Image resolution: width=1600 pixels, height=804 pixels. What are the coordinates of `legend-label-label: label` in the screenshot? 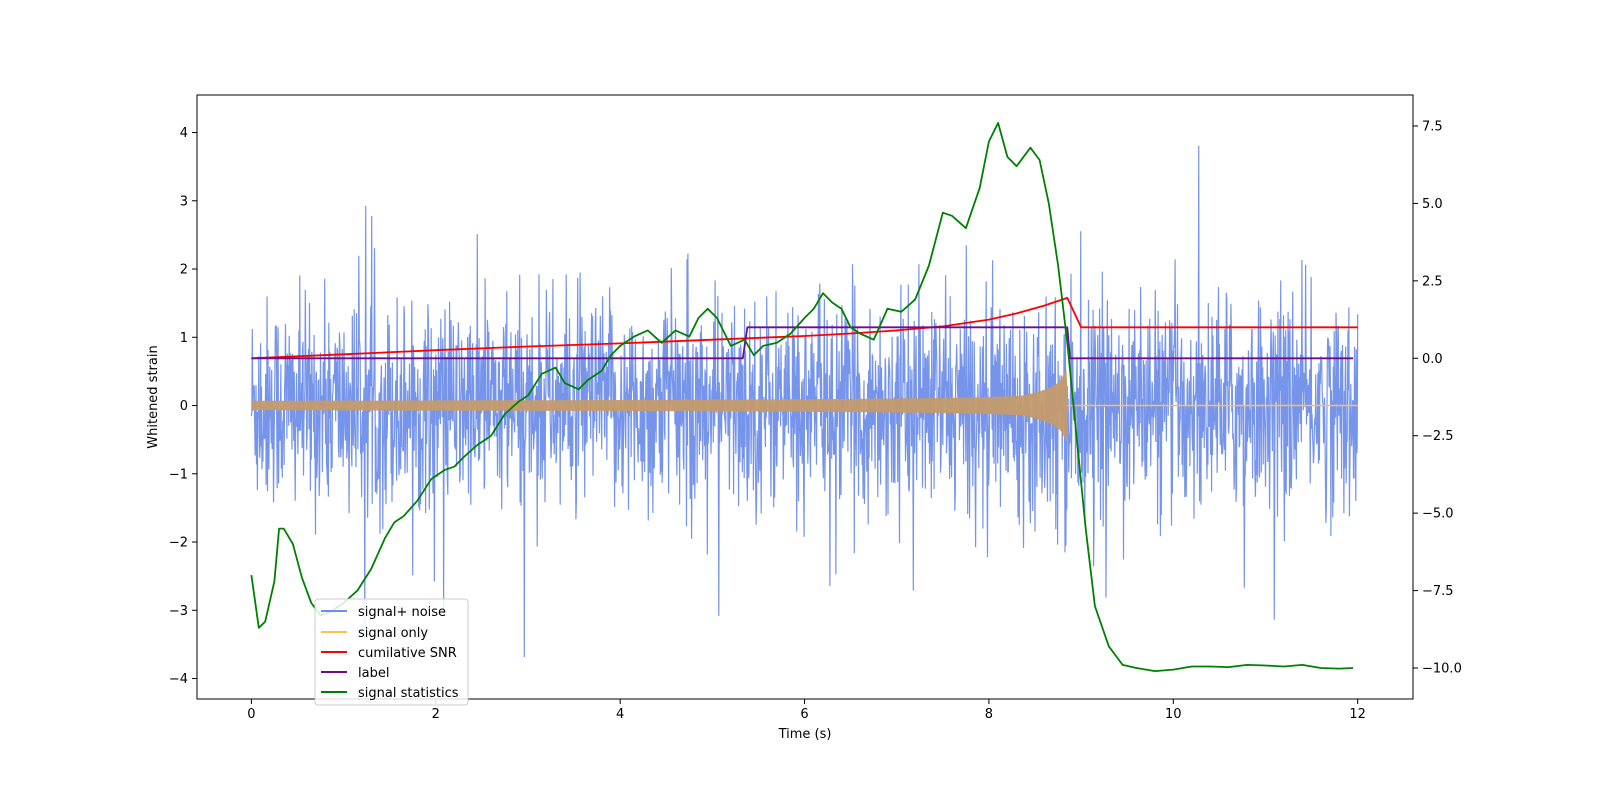 It's located at (373, 673).